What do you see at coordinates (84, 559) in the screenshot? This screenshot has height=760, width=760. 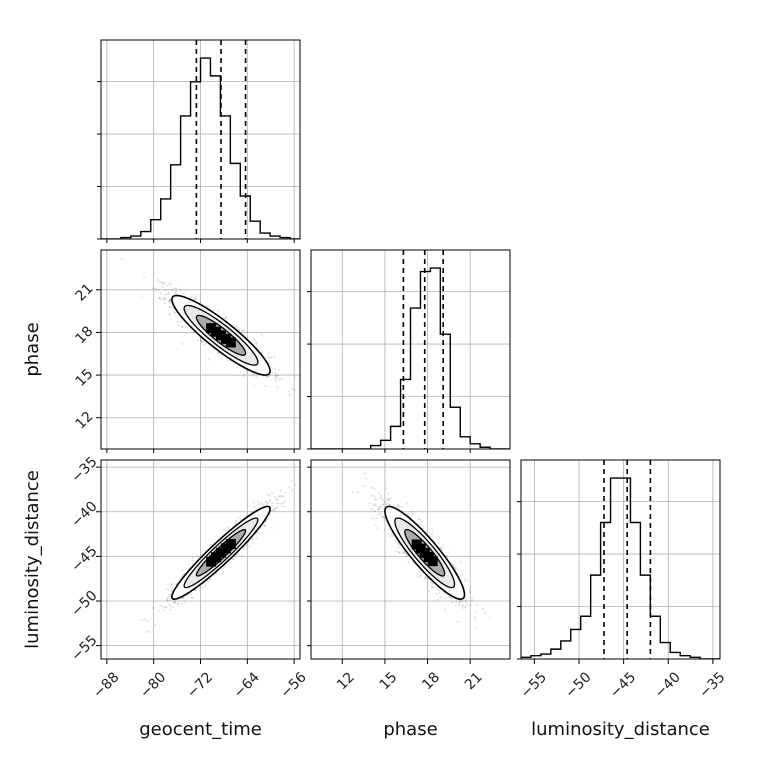 I see `y-tick-label-luminosity_distance: −45` at bounding box center [84, 559].